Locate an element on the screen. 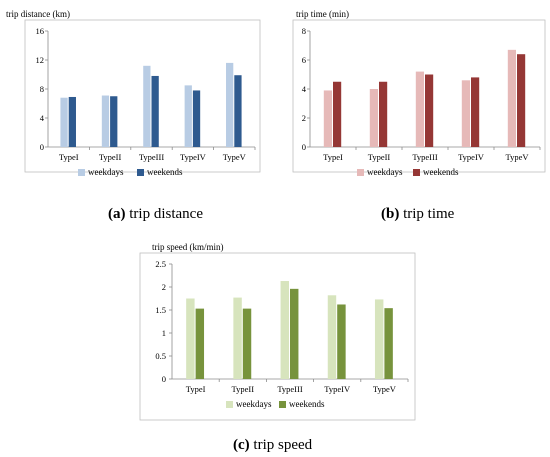 The image size is (550, 457). chart-frame is located at coordinates (142, 96).